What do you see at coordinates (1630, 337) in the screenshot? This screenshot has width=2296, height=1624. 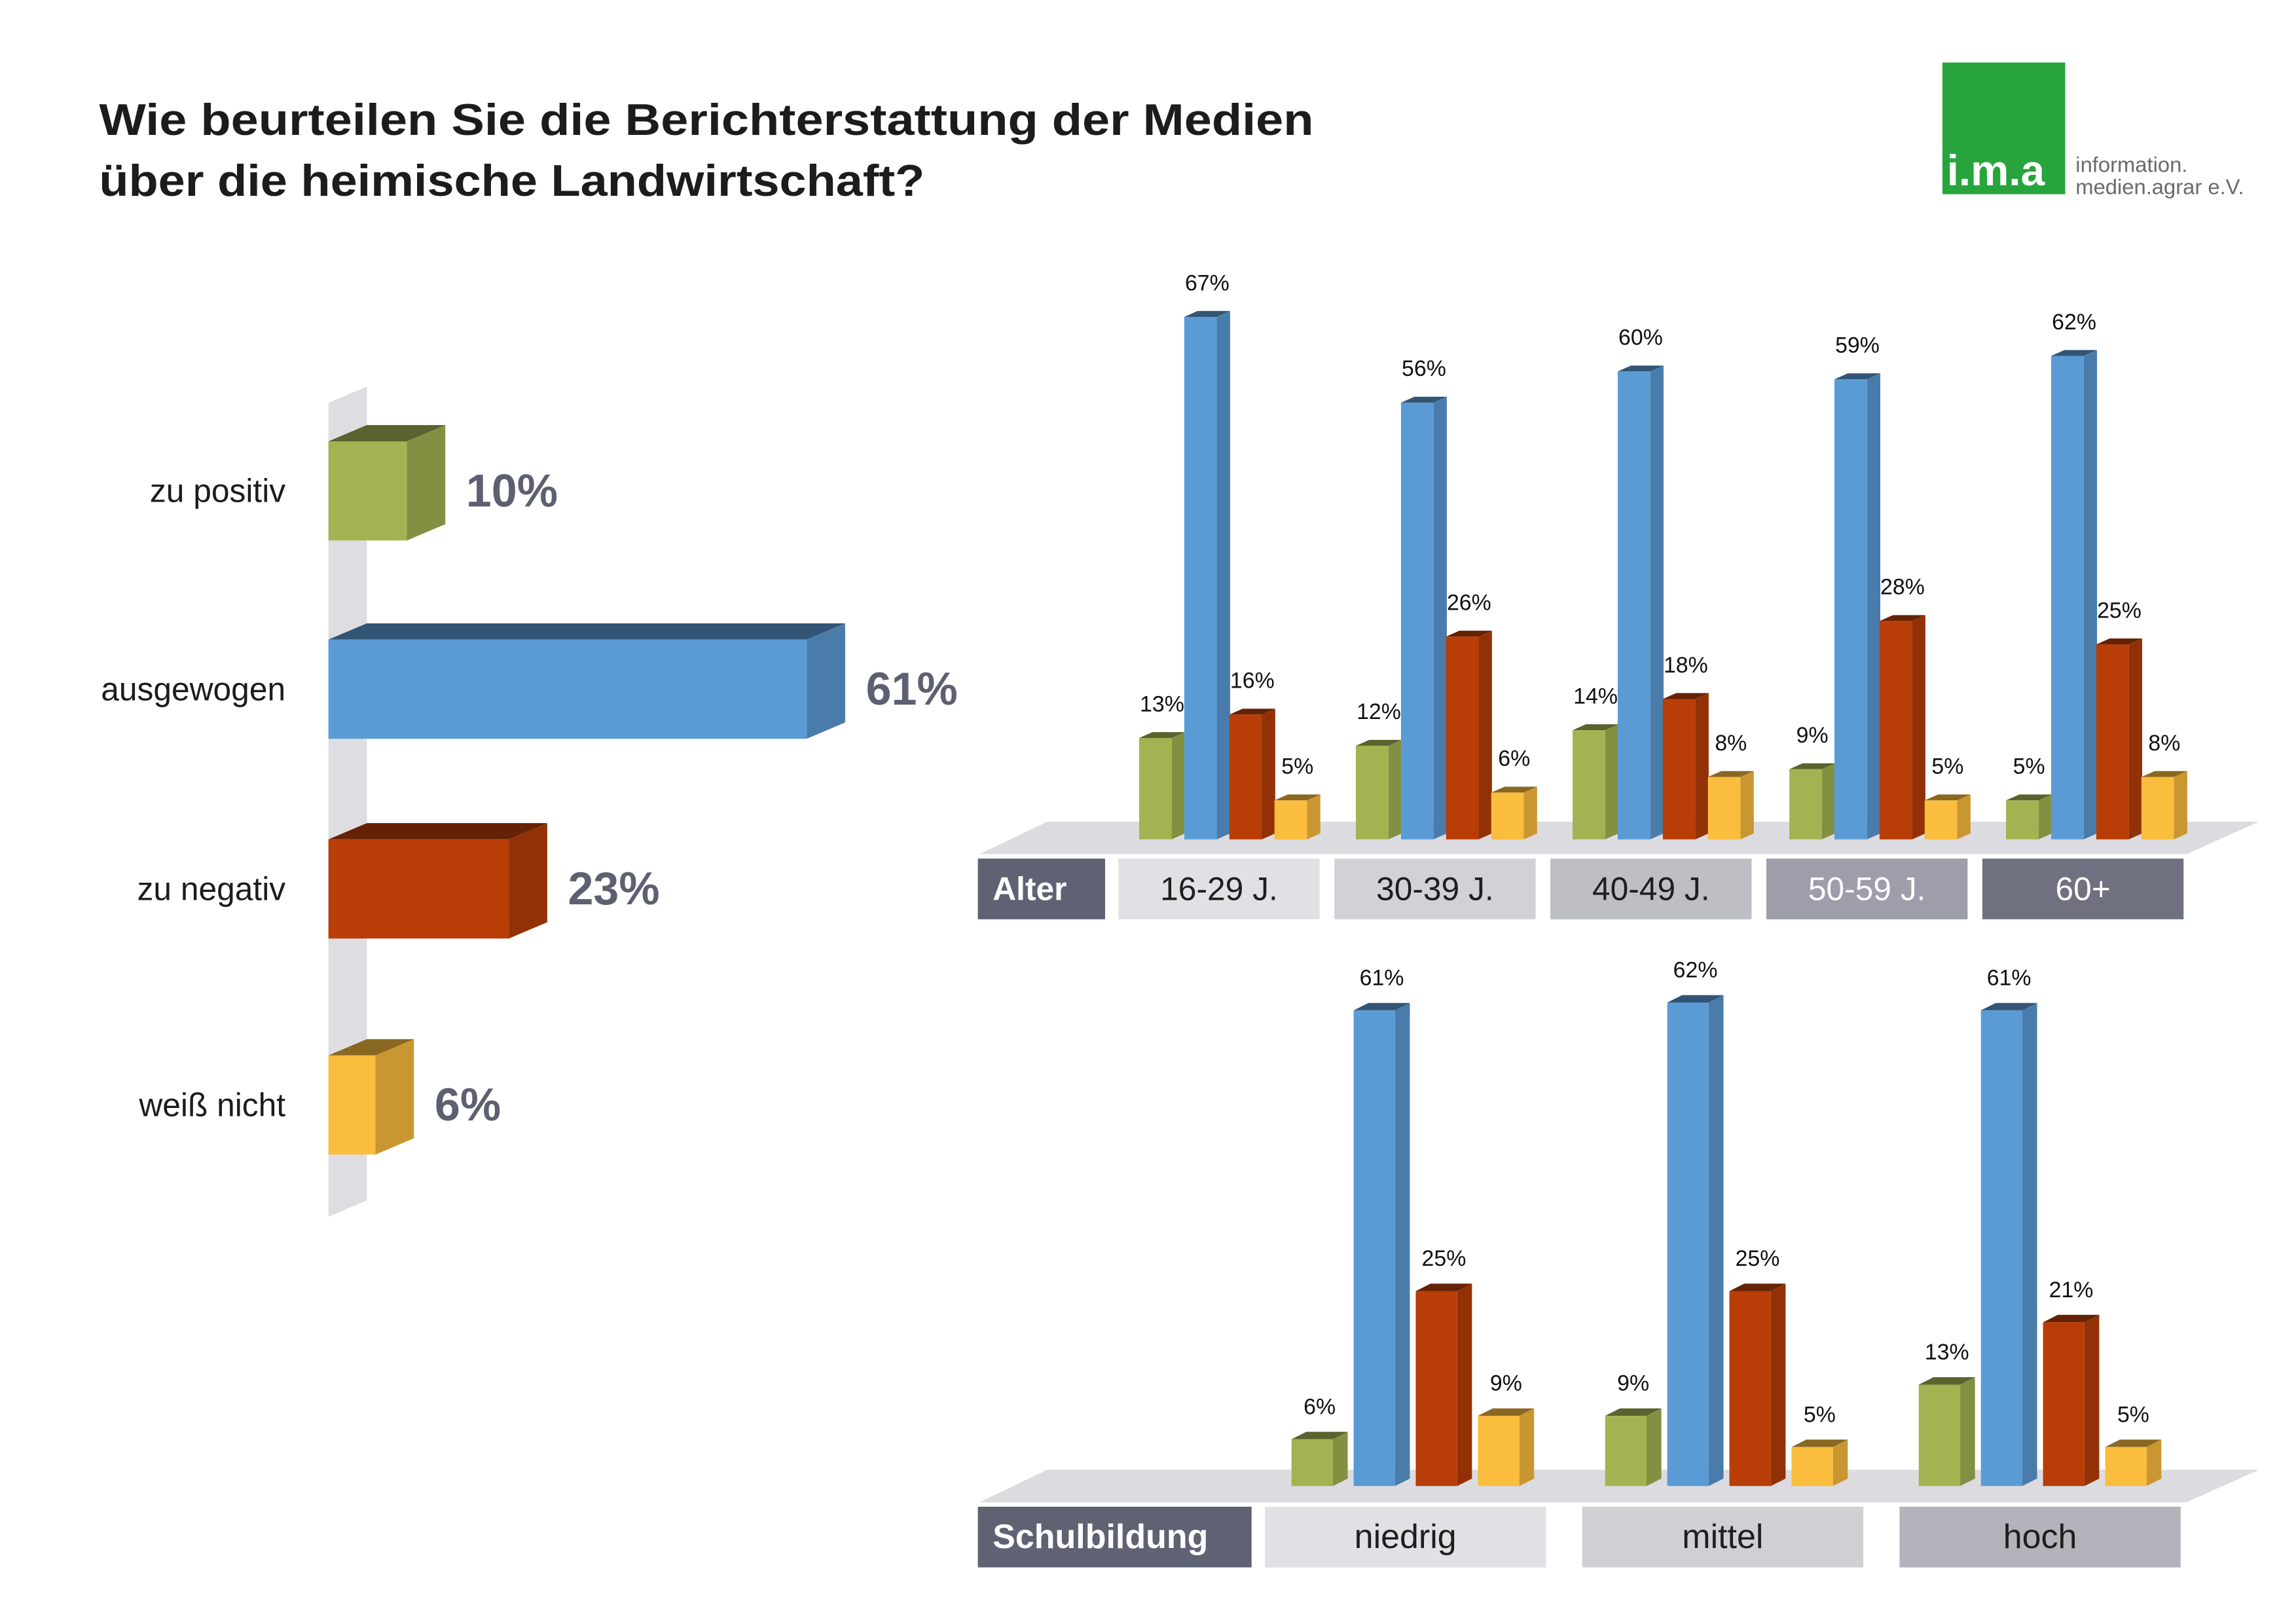 I see `data-label-value: 60` at bounding box center [1630, 337].